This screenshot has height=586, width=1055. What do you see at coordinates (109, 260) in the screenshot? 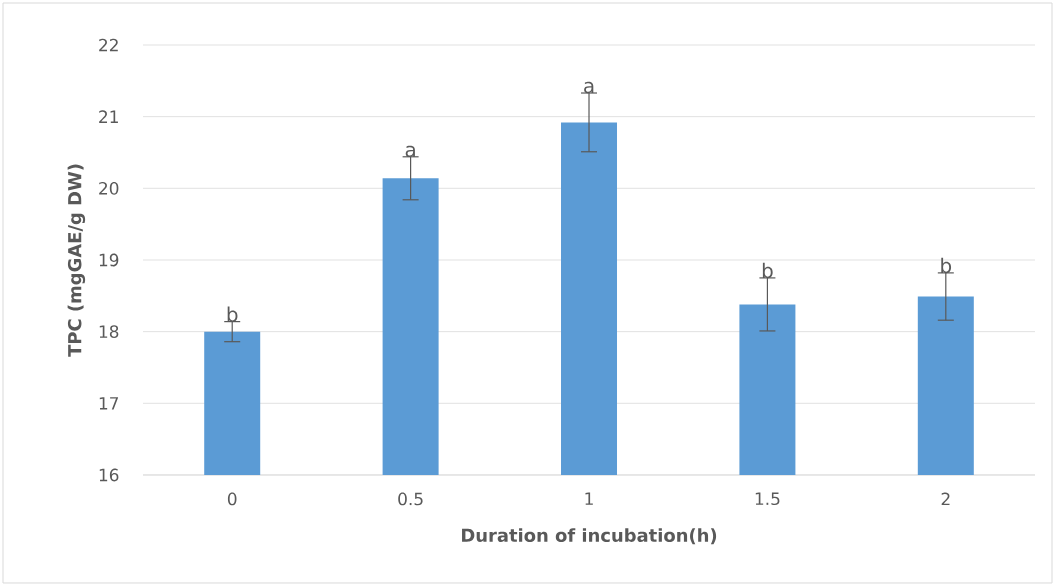
I see `y-tick-label: 19` at bounding box center [109, 260].